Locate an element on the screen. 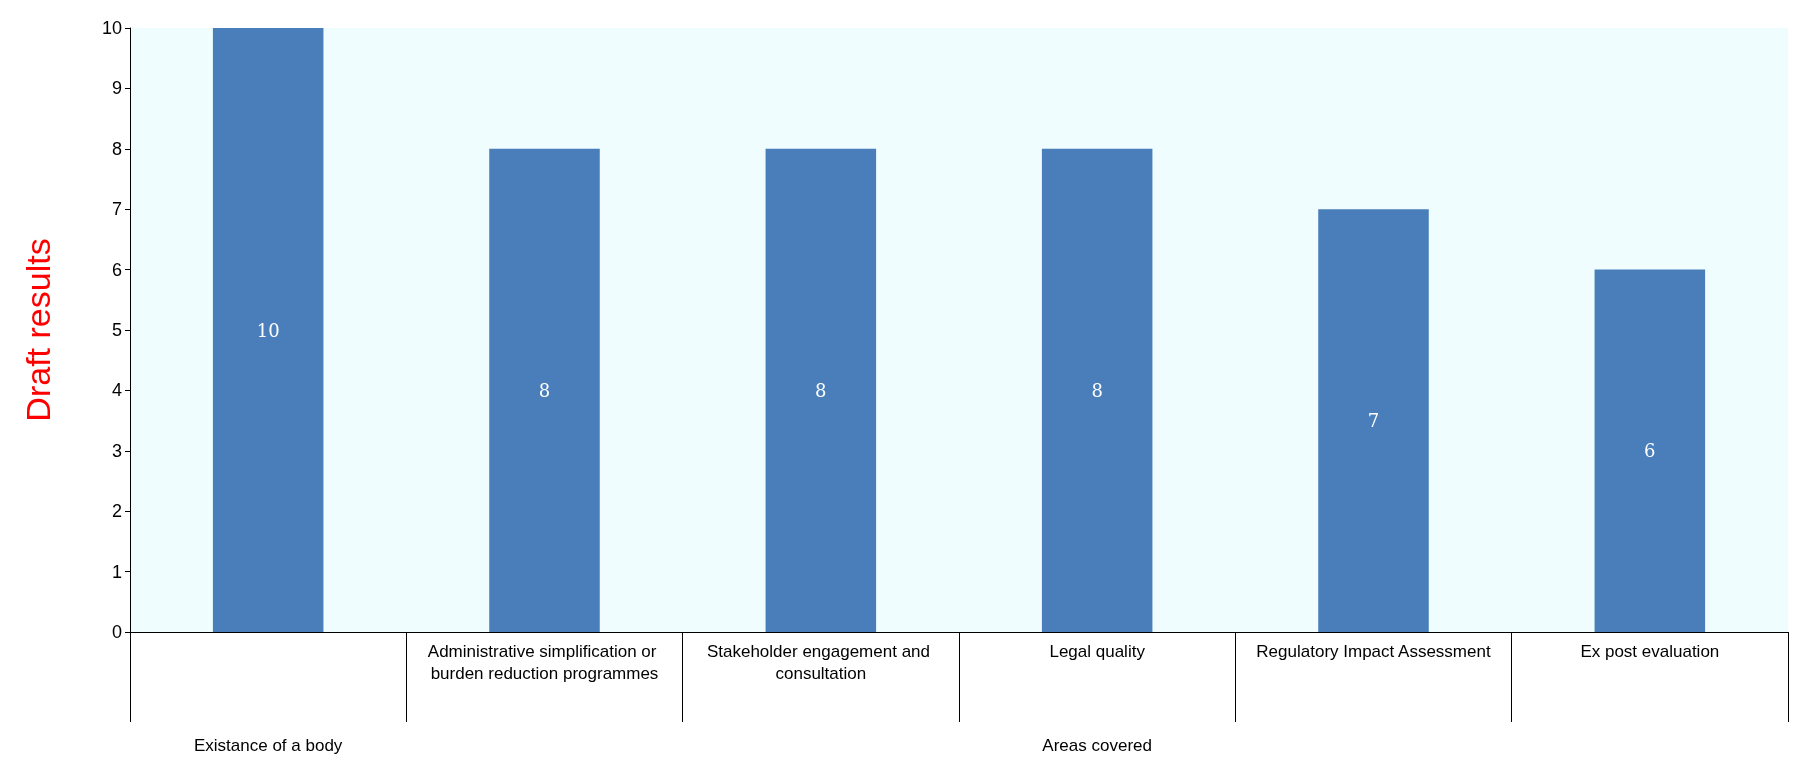  y-tick-label: 1 is located at coordinates (116, 571).